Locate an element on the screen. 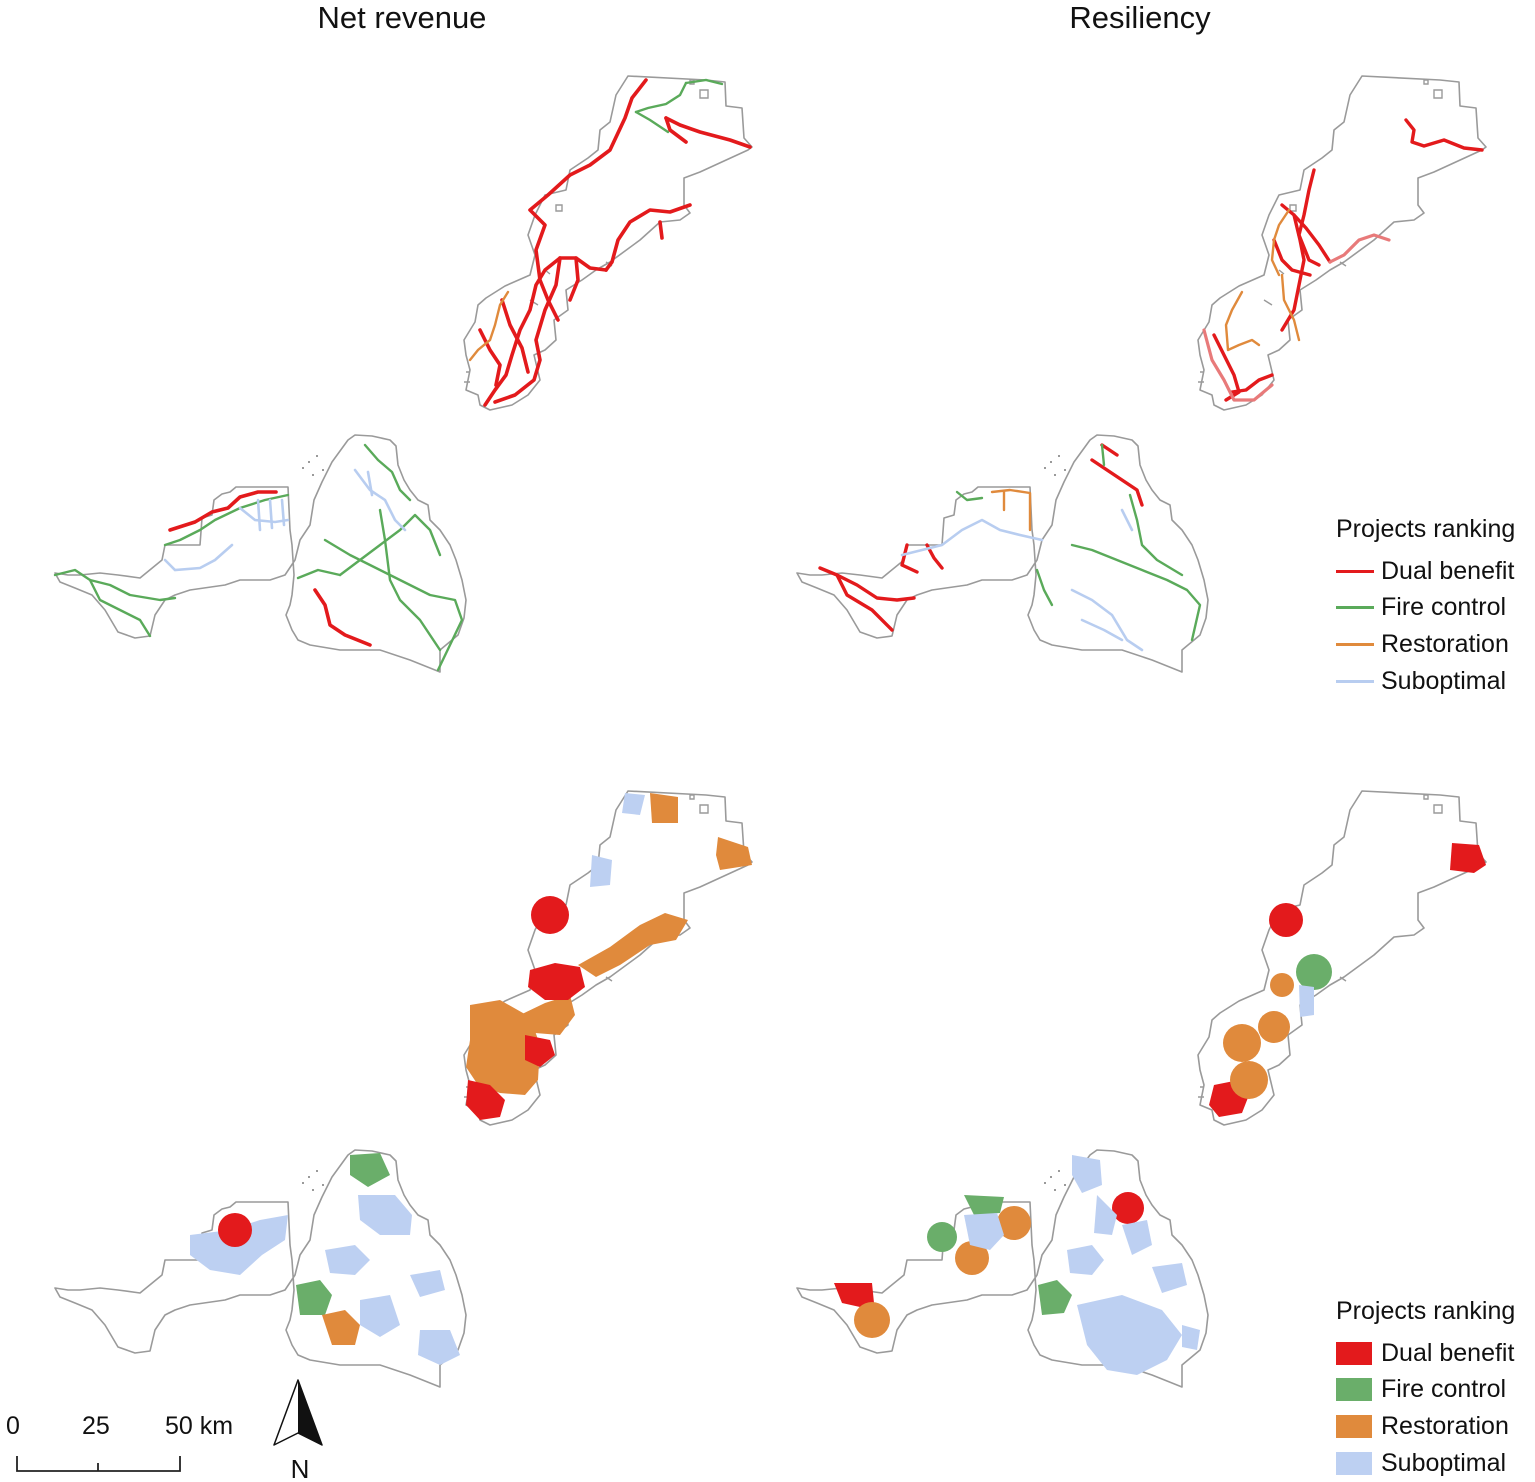 This screenshot has width=1535, height=1482. suboptimal-fill-swatch is located at coordinates (1354, 1463).